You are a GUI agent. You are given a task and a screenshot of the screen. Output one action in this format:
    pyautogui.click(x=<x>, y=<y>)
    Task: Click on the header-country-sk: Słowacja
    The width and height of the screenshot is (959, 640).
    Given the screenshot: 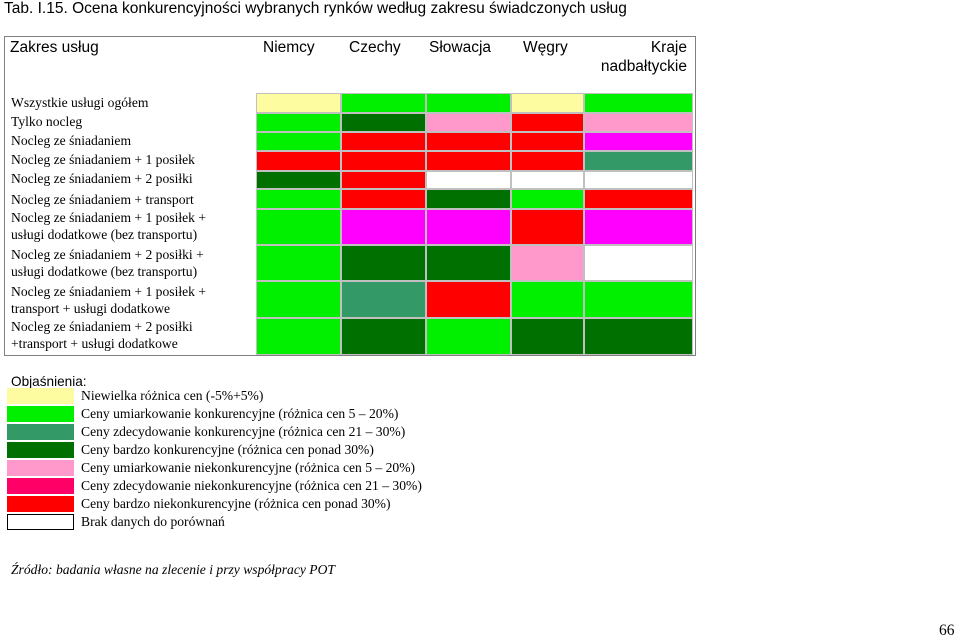 What is the action you would take?
    pyautogui.click(x=460, y=47)
    